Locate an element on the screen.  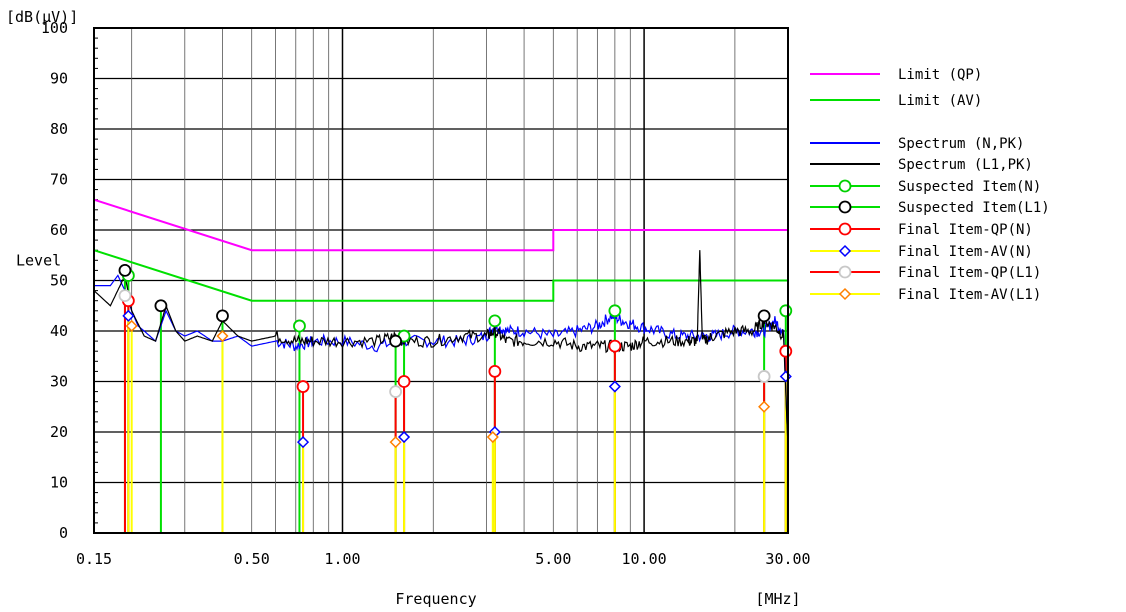
legend-label: Suspected Item(L1) is located at coordinates (974, 208).